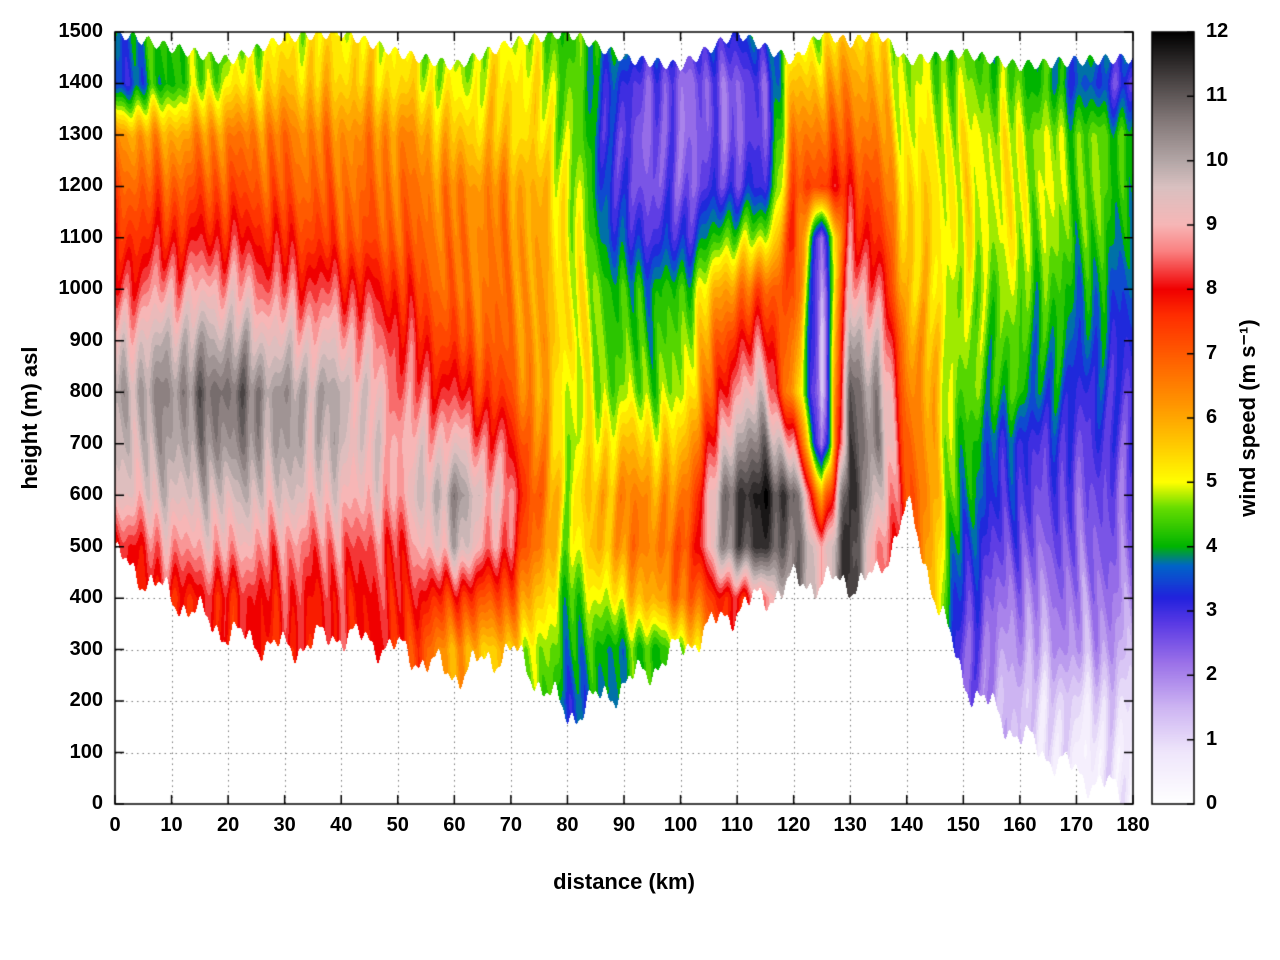 The height and width of the screenshot is (960, 1280). What do you see at coordinates (29, 418) in the screenshot?
I see `y-axis-title: height (m) asl` at bounding box center [29, 418].